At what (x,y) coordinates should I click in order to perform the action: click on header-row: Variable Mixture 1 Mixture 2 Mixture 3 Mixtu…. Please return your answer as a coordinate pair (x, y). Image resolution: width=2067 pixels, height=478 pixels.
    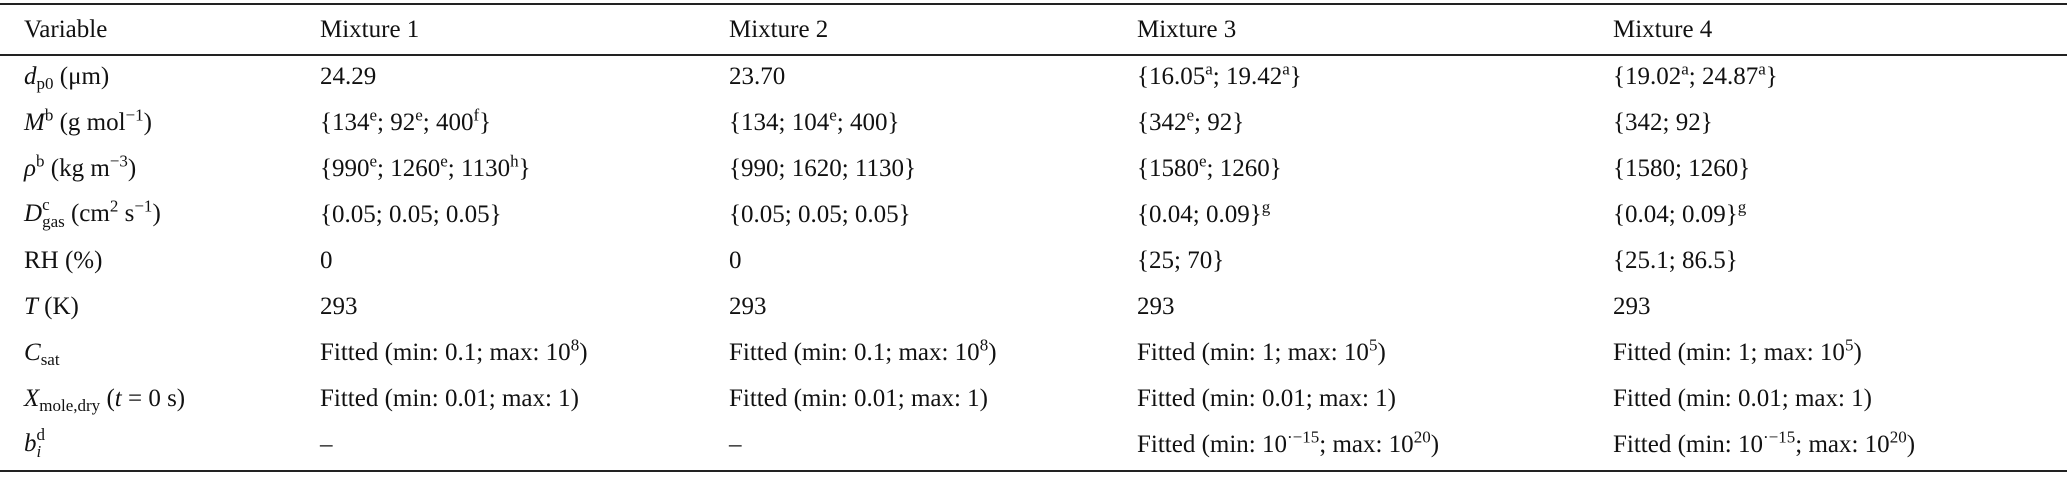
    Looking at the image, I should click on (1033, 29).